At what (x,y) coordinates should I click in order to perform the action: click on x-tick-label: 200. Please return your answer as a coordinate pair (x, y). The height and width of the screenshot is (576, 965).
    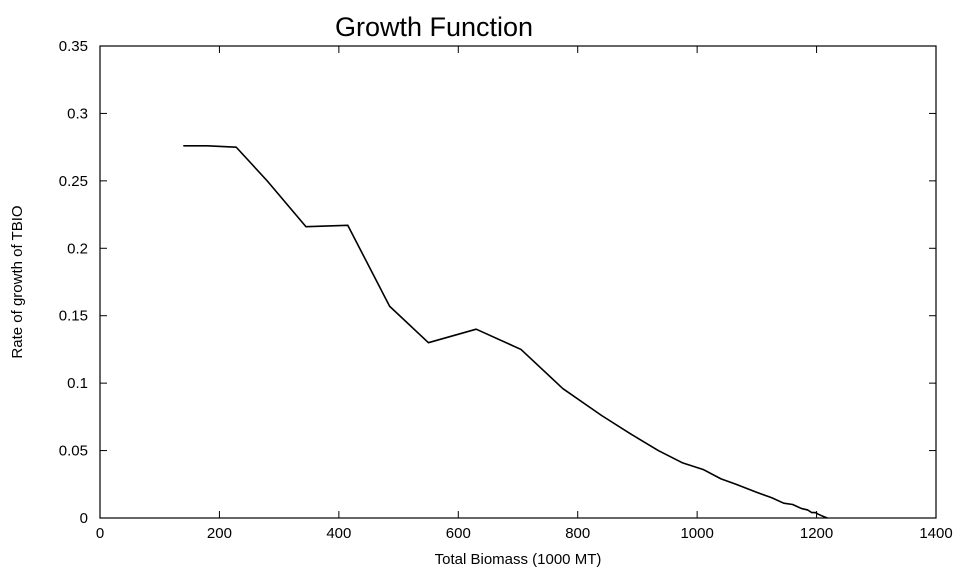
    Looking at the image, I should click on (219, 533).